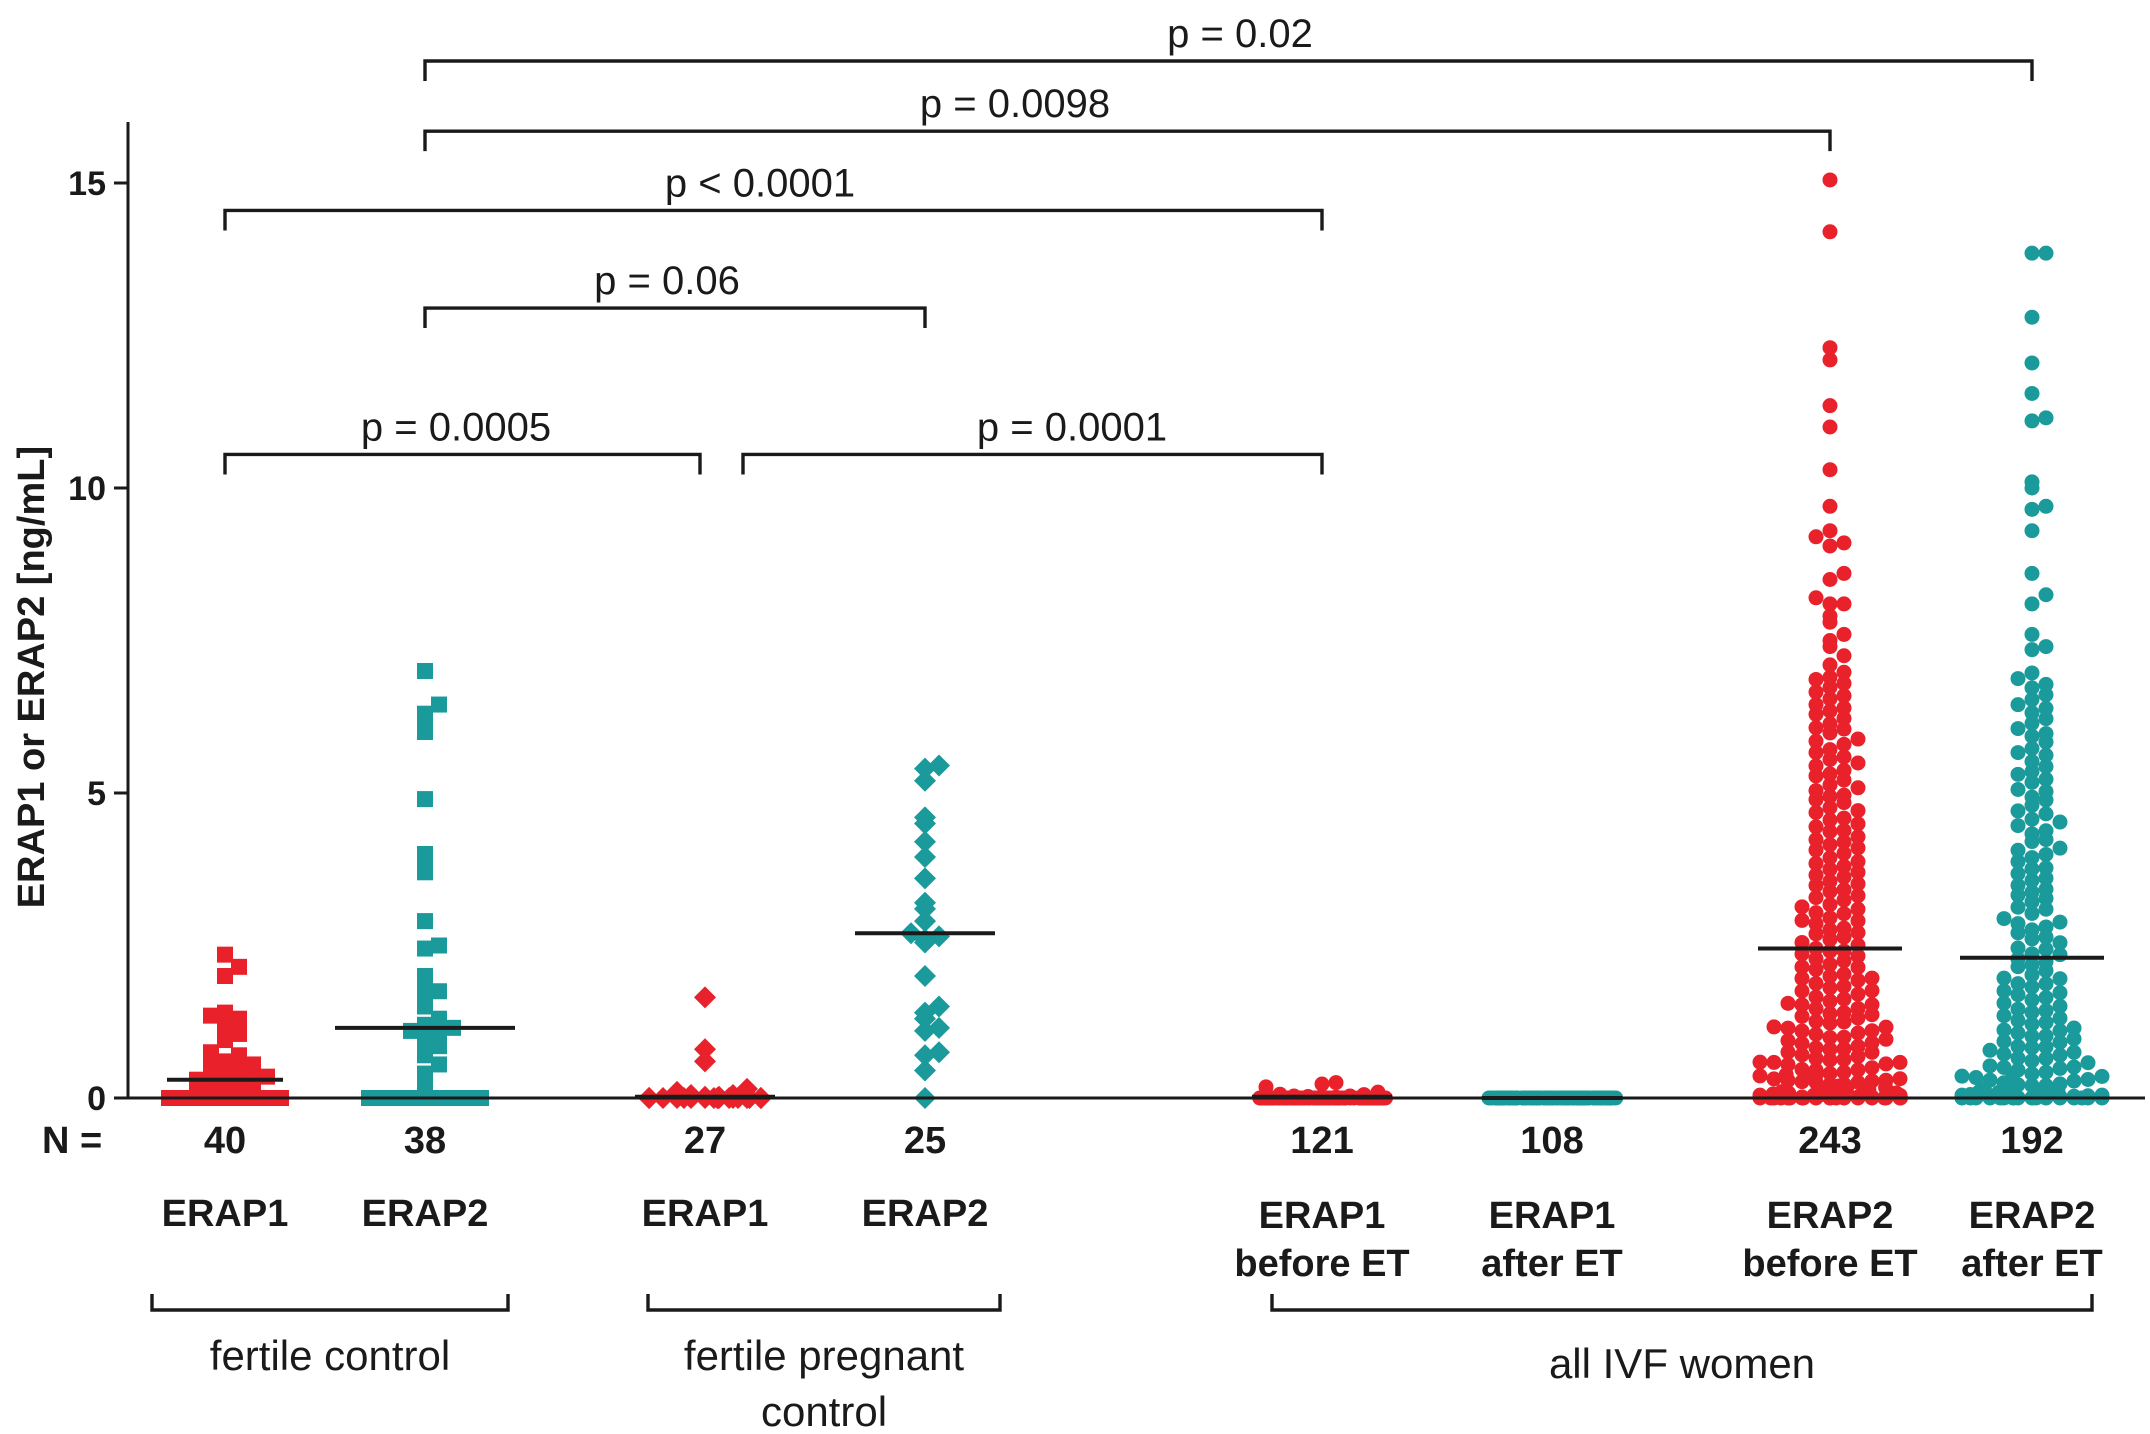 Image resolution: width=2150 pixels, height=1434 pixels. What do you see at coordinates (96, 794) in the screenshot?
I see `y-tick-label: 5` at bounding box center [96, 794].